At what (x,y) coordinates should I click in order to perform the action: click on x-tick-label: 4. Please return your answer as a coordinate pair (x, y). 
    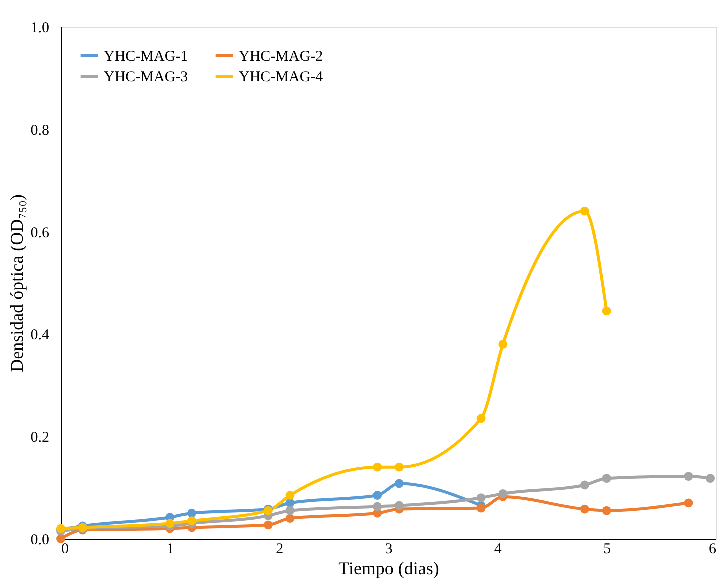
    Looking at the image, I should click on (498, 550).